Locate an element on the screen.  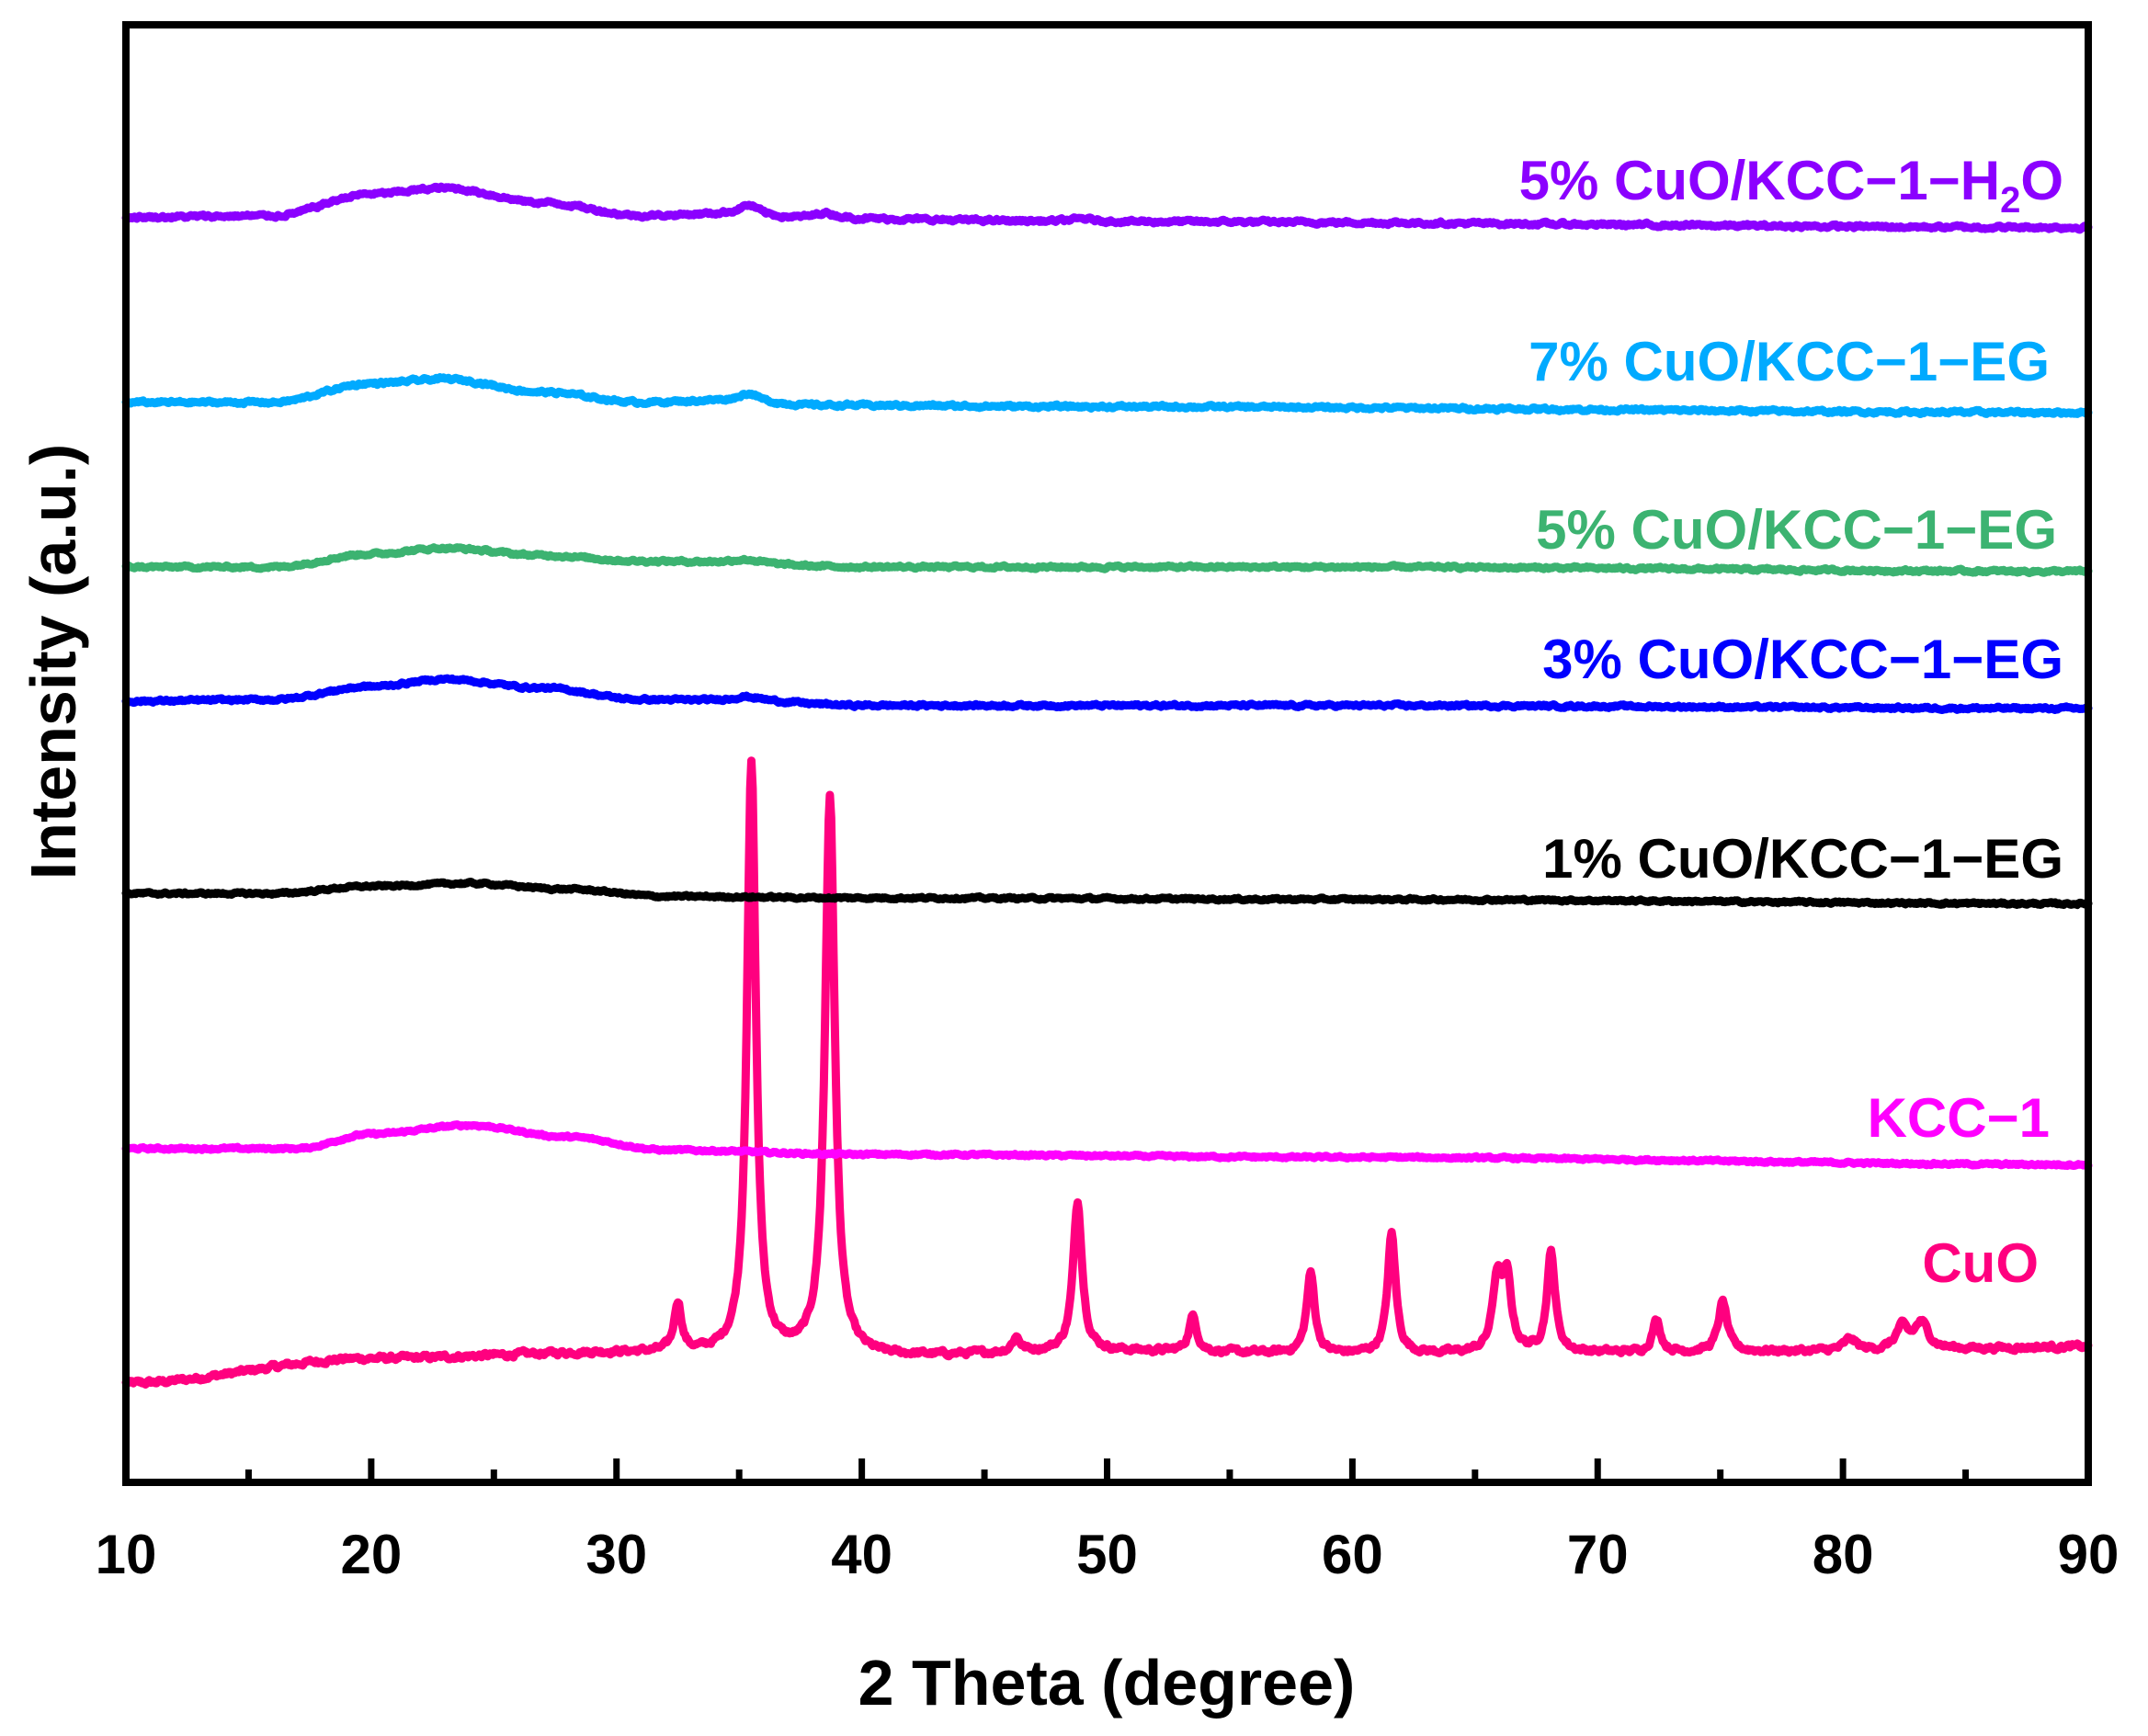
x-tick-label: 70 is located at coordinates (1598, 1554).